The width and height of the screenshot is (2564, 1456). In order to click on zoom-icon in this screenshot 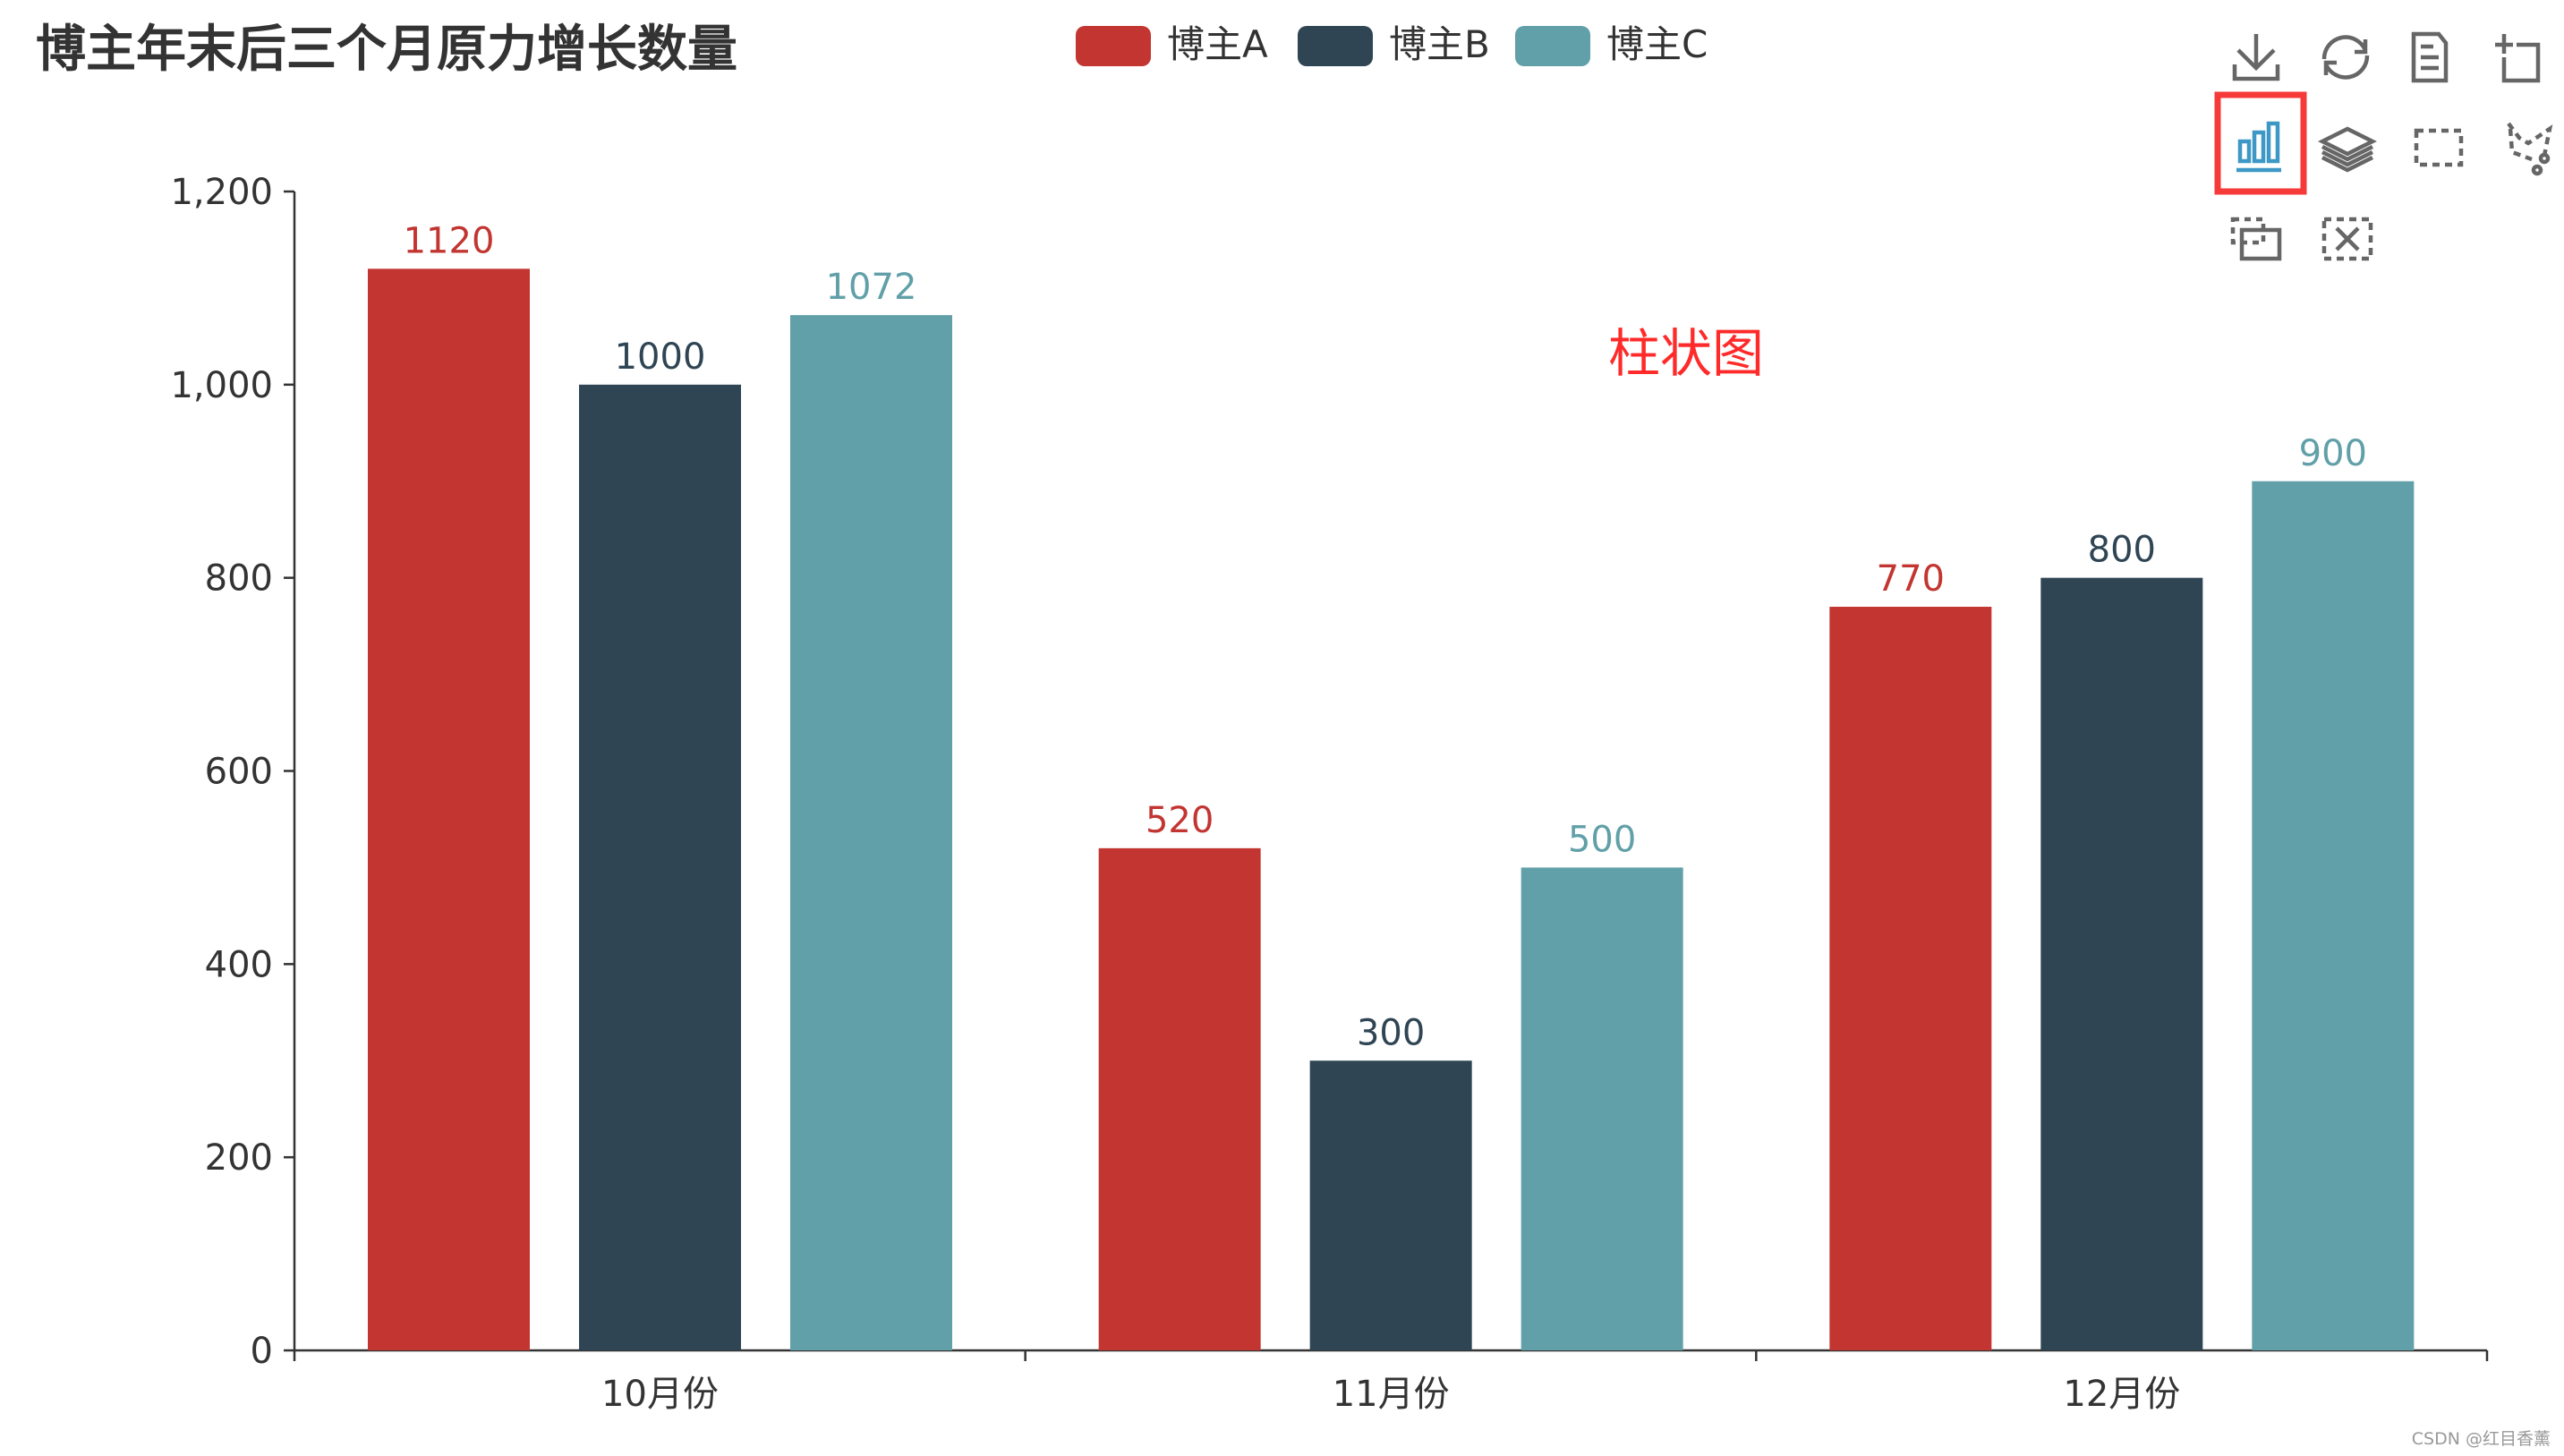, I will do `click(2518, 59)`.